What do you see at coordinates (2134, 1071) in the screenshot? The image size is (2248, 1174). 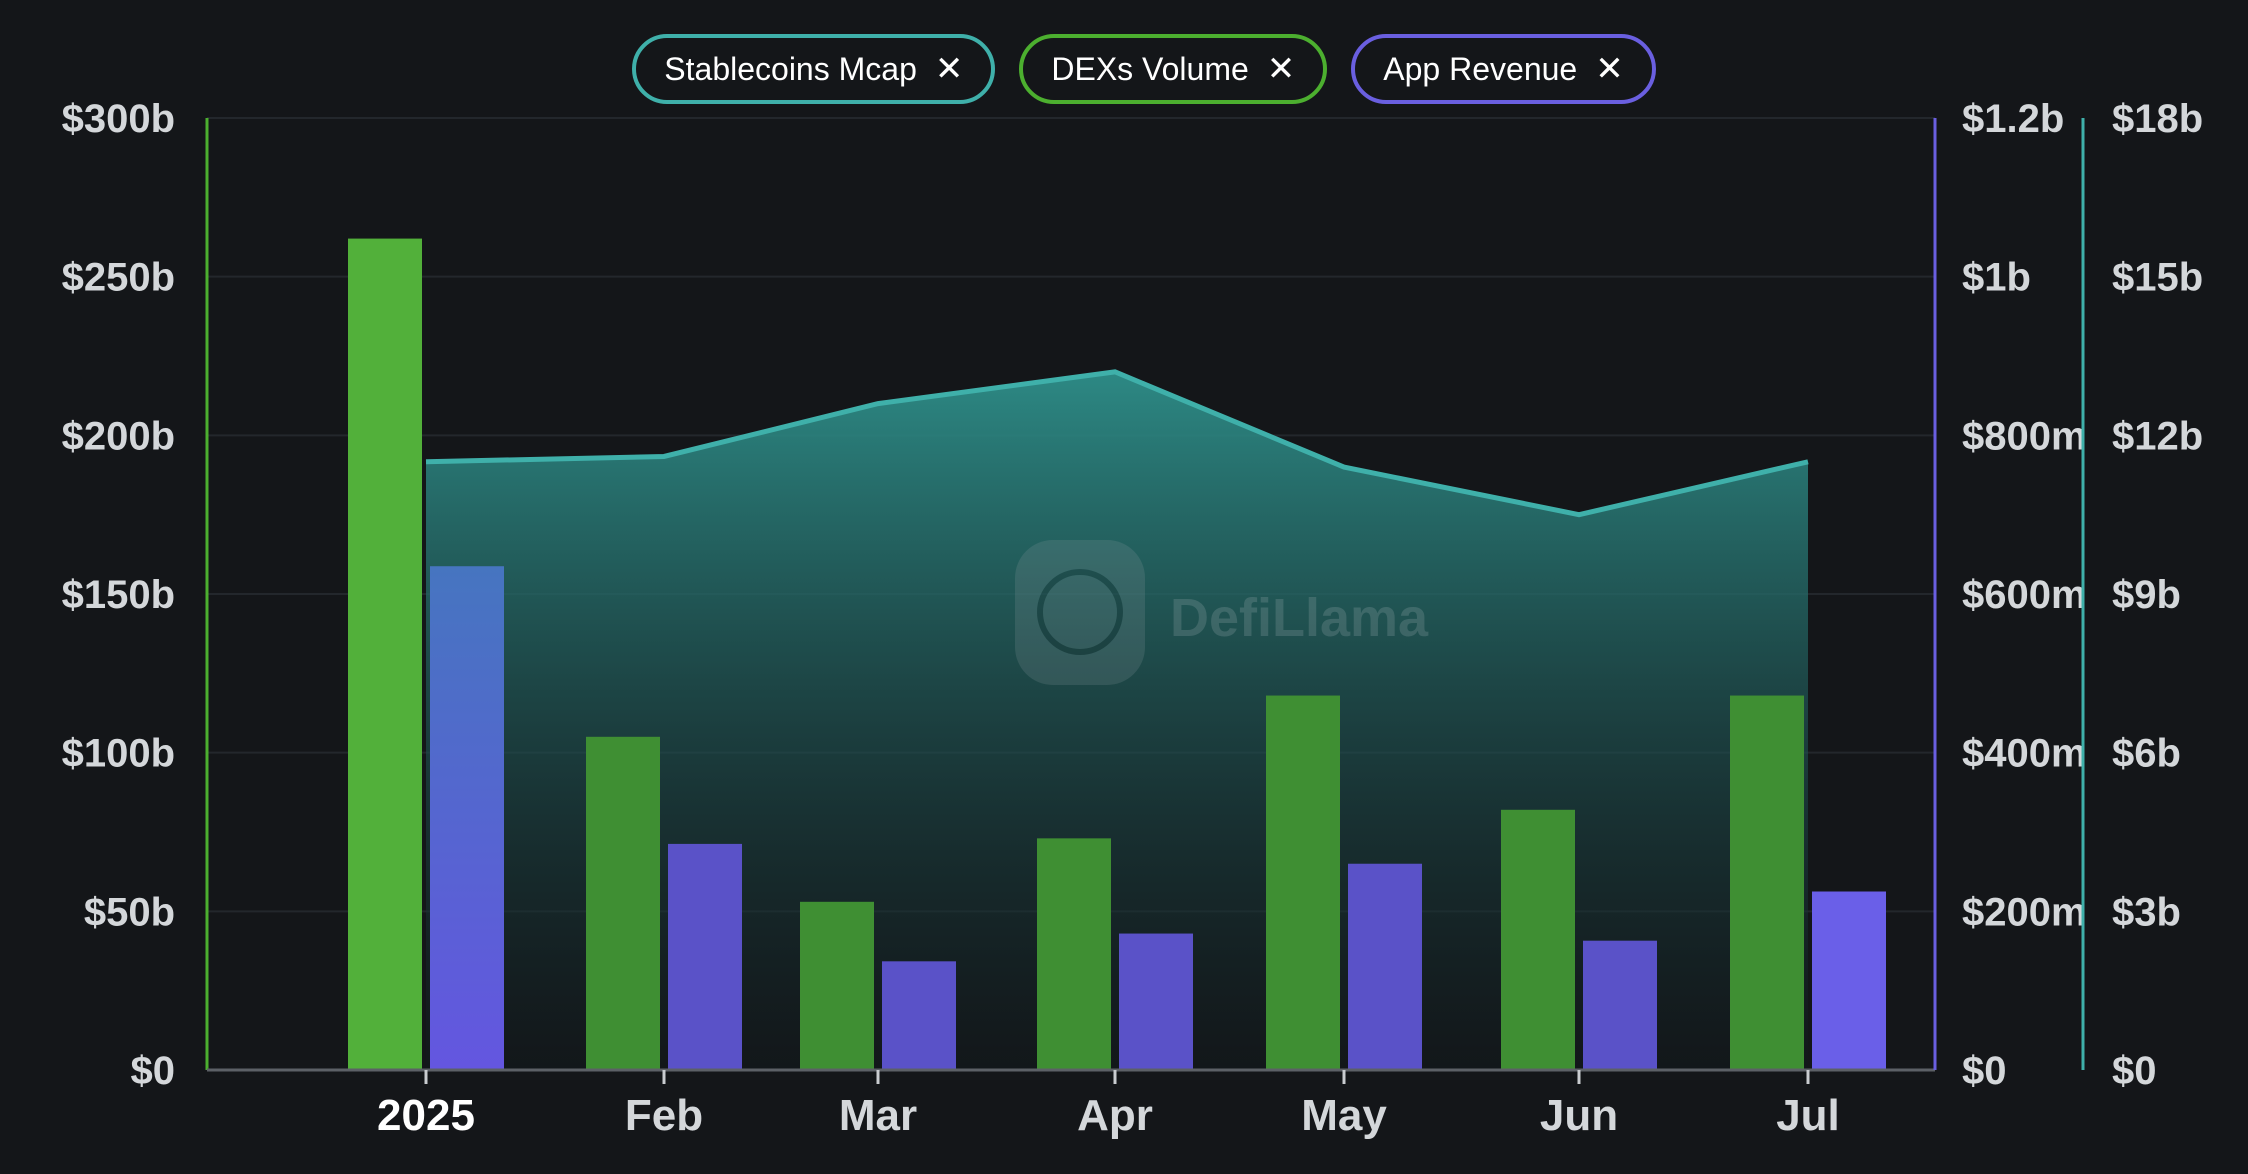 I see `right-axis-stablecoins-tick-label: $0` at bounding box center [2134, 1071].